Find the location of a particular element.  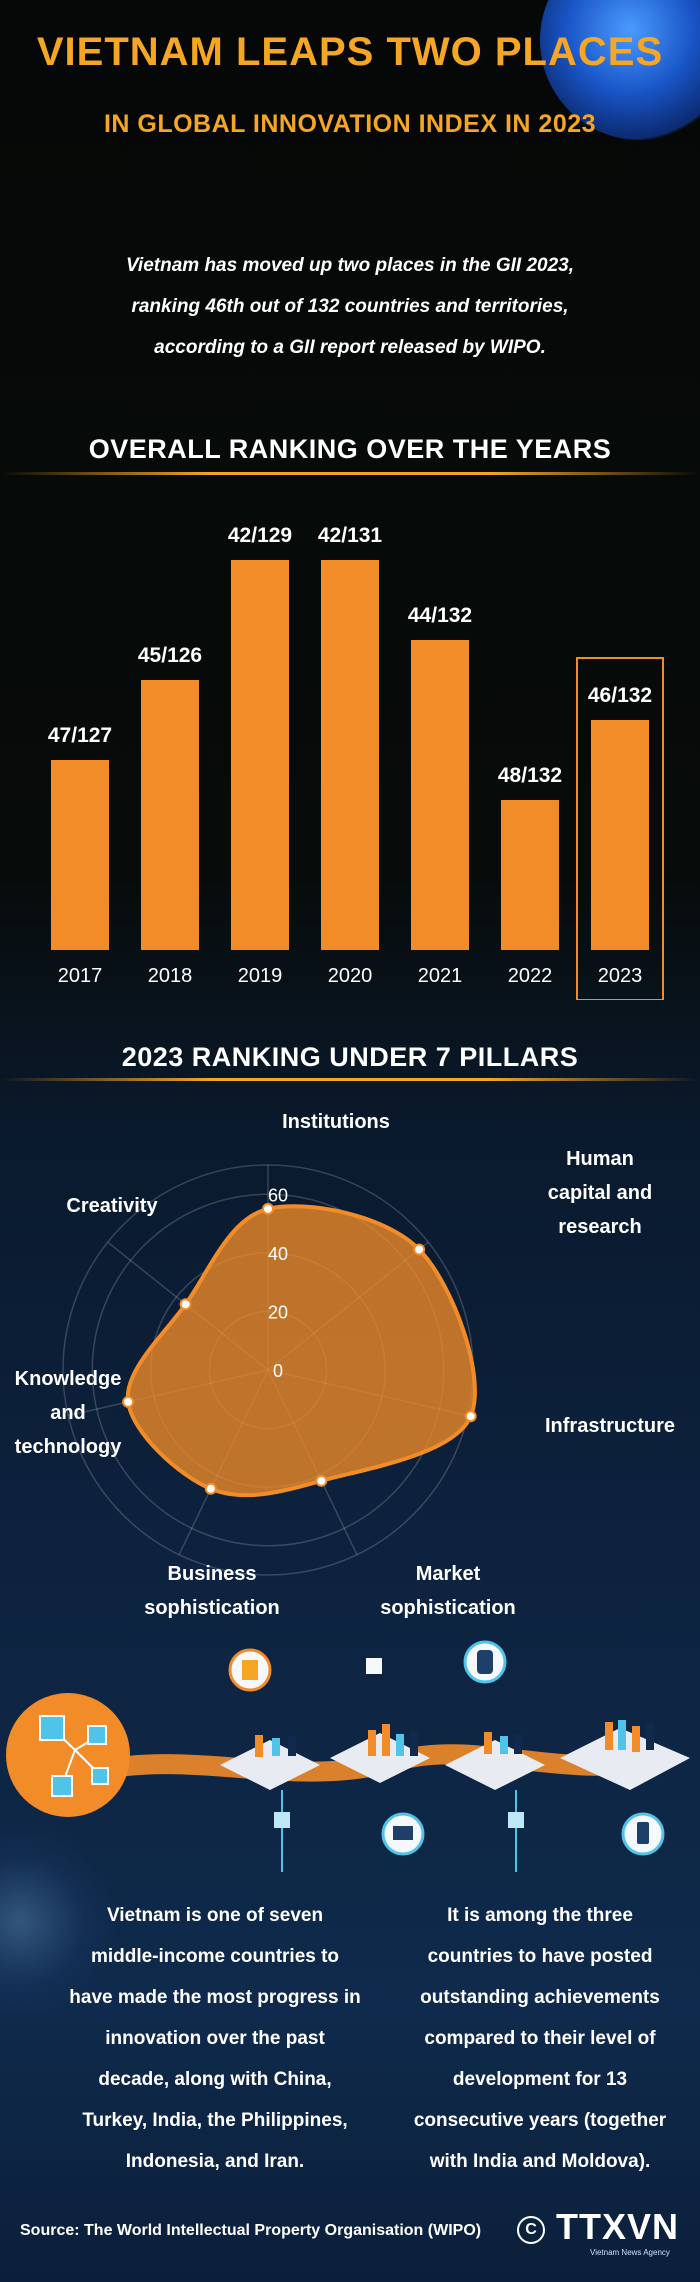

radar-chart-title: 2023 RANKING UNDER 7 PILLARS is located at coordinates (350, 1057).